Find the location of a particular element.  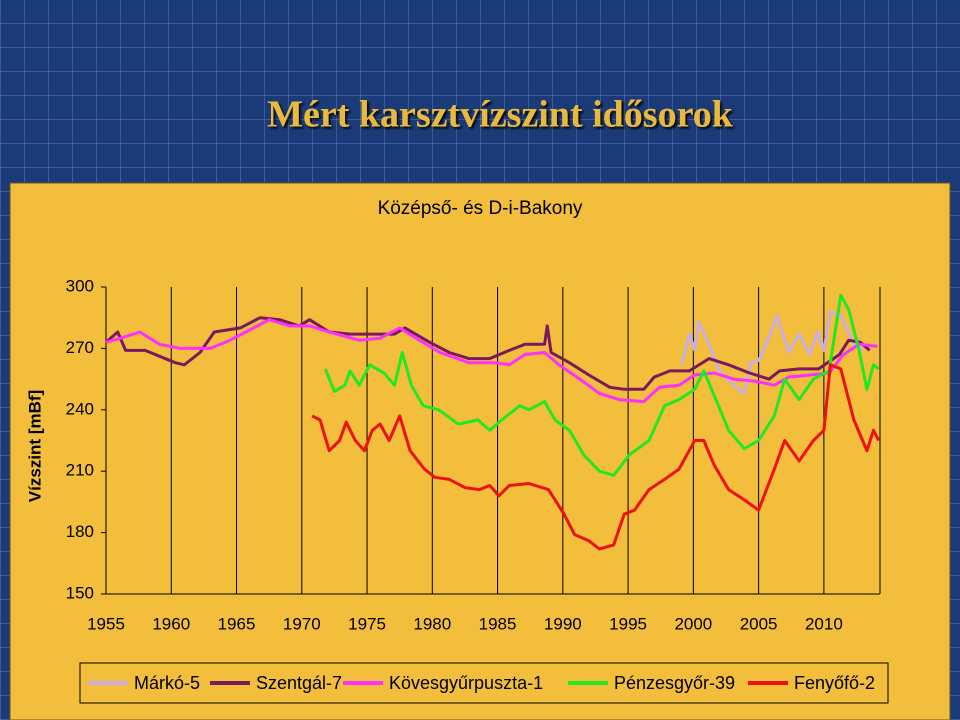

legend-label: Márkó-5 is located at coordinates (167, 683).